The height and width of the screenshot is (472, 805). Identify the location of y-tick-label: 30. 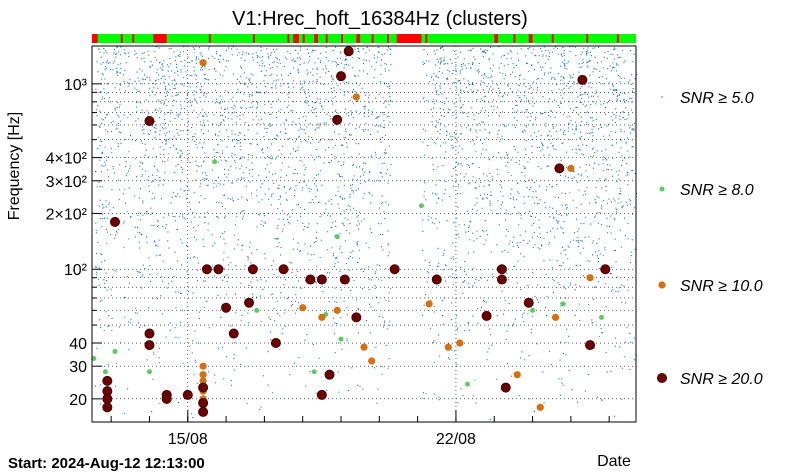
(78, 367).